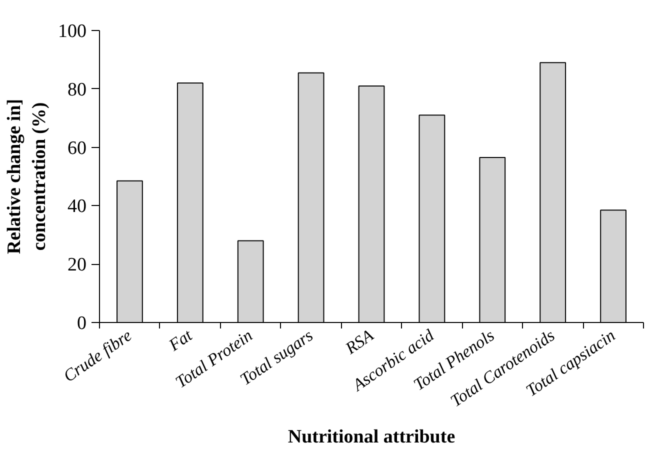 This screenshot has height=456, width=661. I want to click on x-axis-title: Nutritional attribute, so click(372, 437).